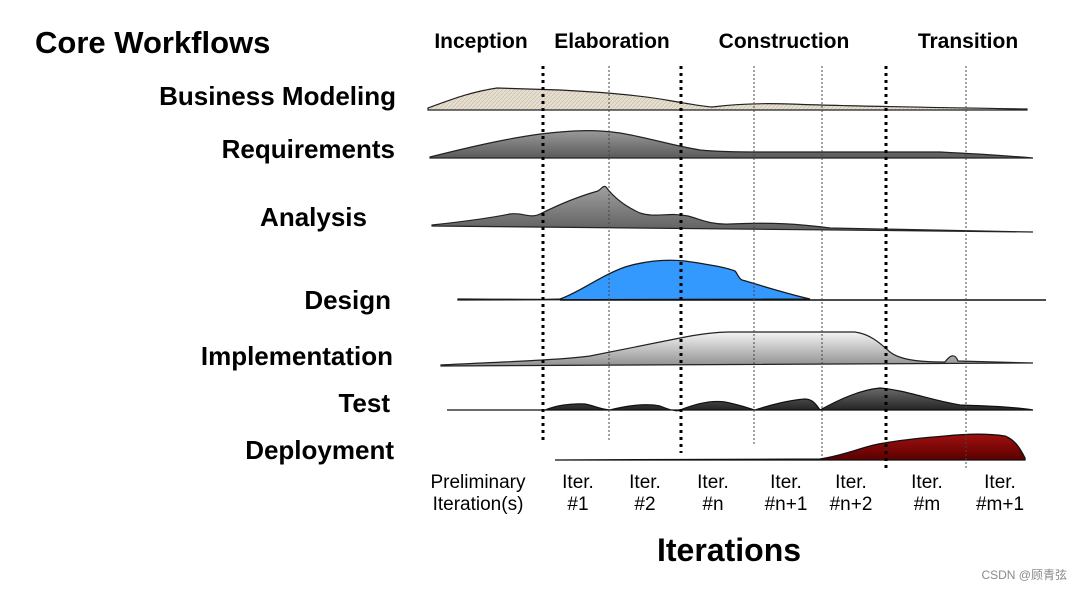  Describe the element at coordinates (634, 280) in the screenshot. I see `design-curve` at that location.